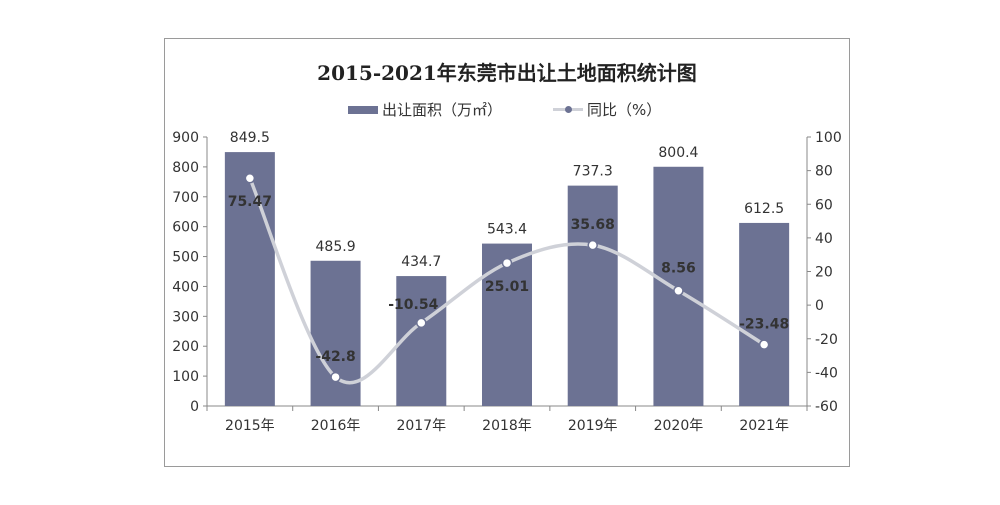 This screenshot has height=505, width=1000. I want to click on legend-item-yoy: 同比（%）, so click(607, 109).